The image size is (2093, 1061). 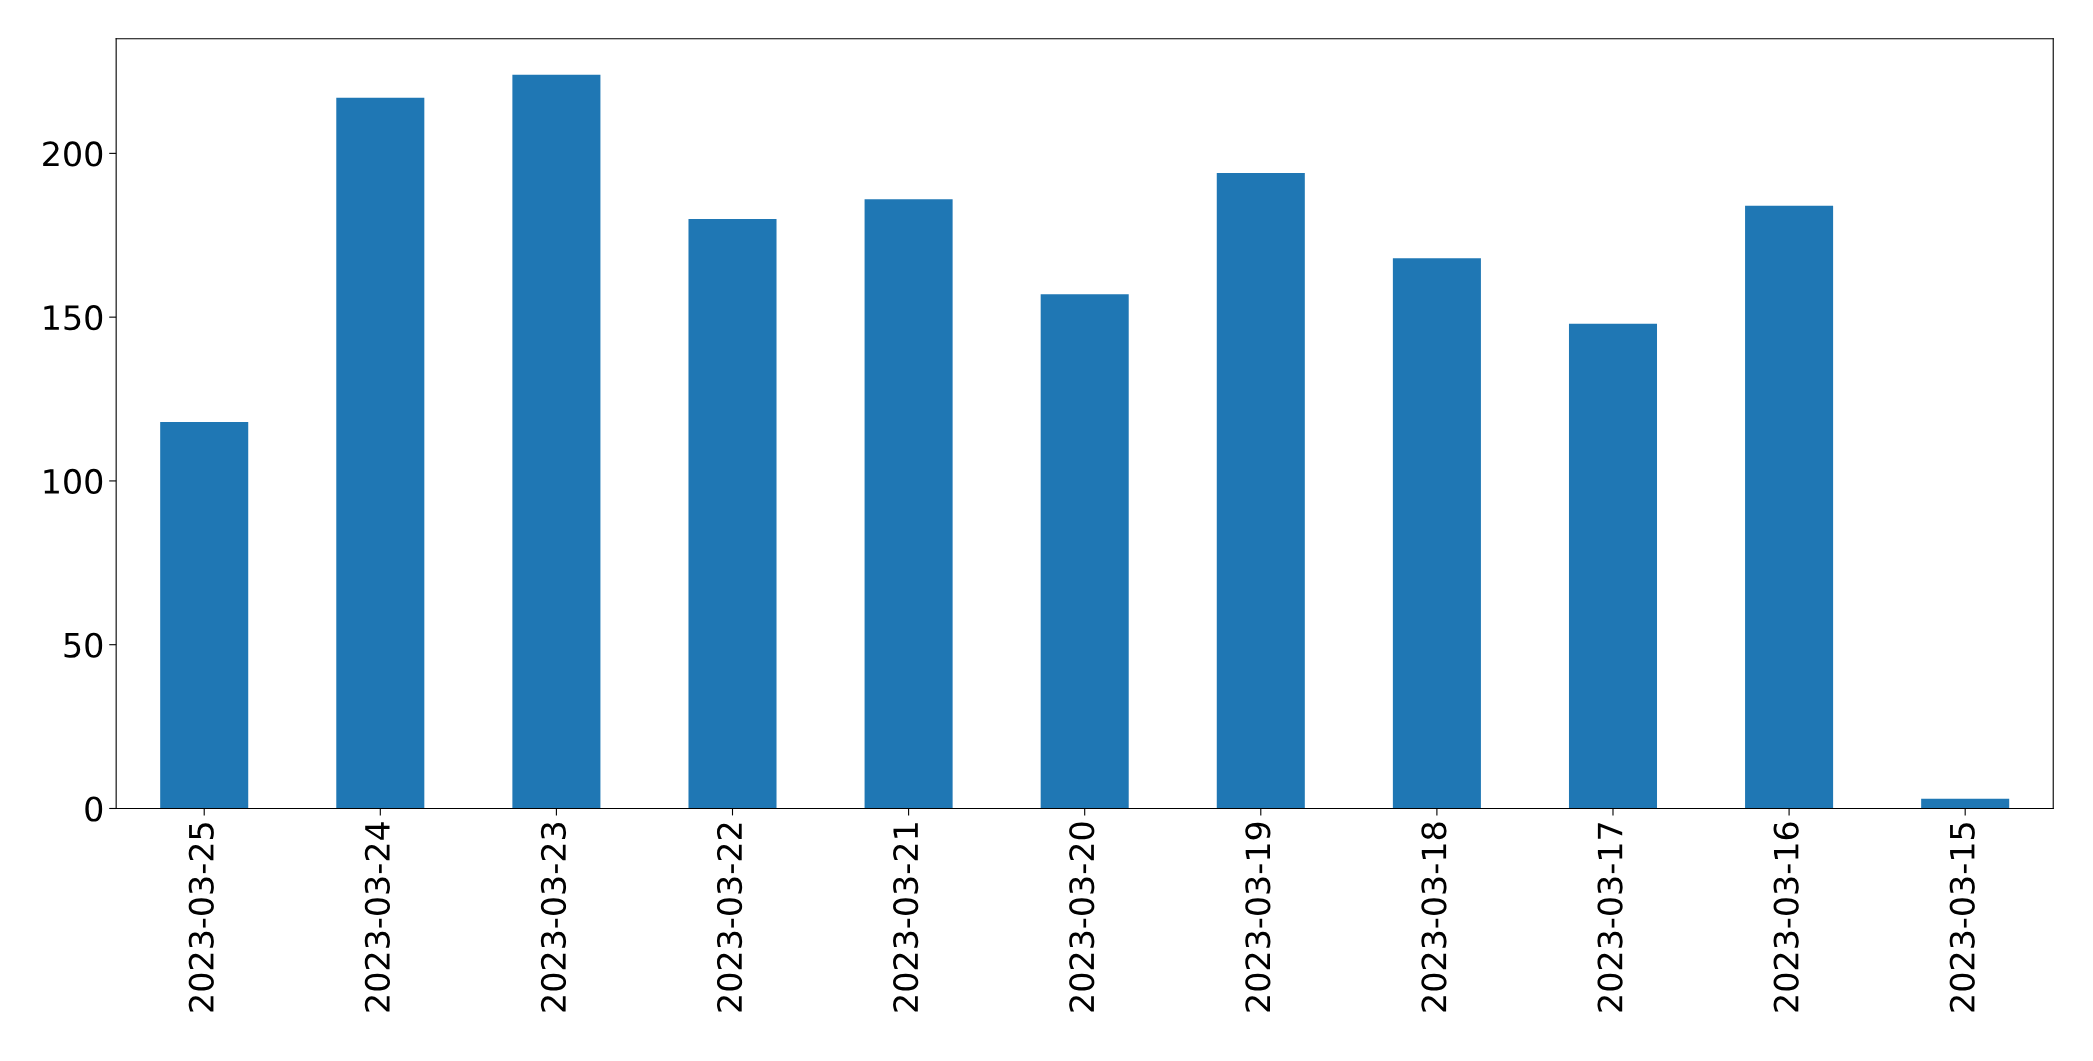 I want to click on y-tick-label: 150, so click(x=73, y=318).